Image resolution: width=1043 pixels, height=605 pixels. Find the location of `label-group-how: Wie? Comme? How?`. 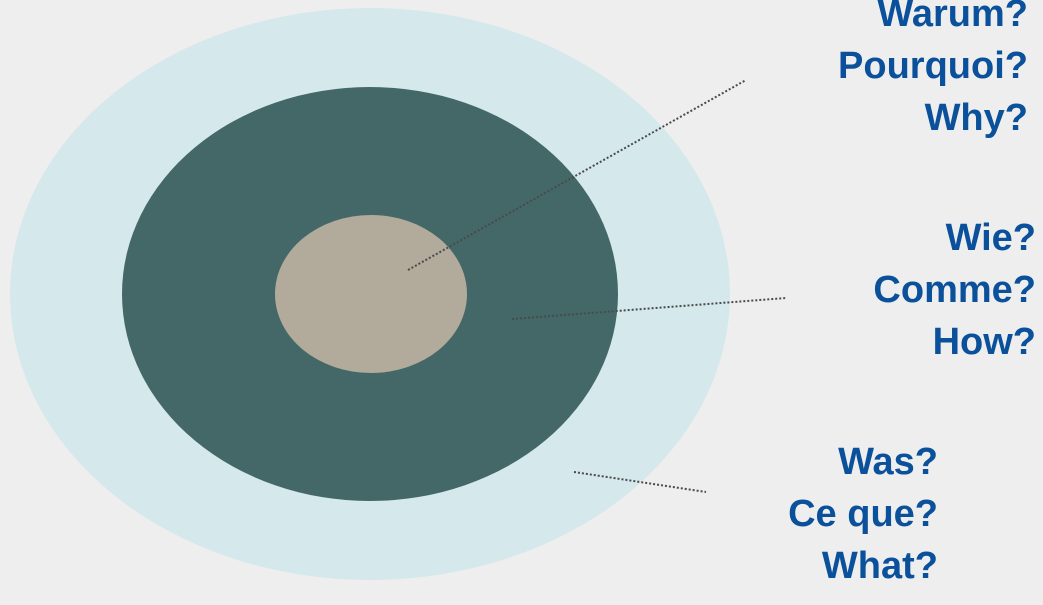

label-group-how: Wie? Comme? How? is located at coordinates (898, 290).